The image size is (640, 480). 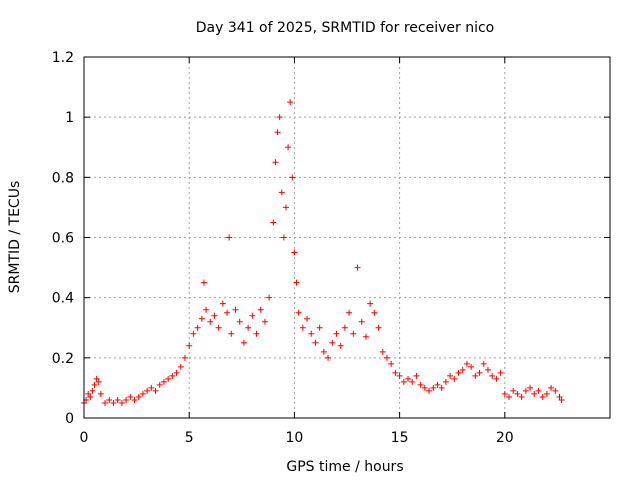 What do you see at coordinates (63, 359) in the screenshot?
I see `y-tick-label: 0.2` at bounding box center [63, 359].